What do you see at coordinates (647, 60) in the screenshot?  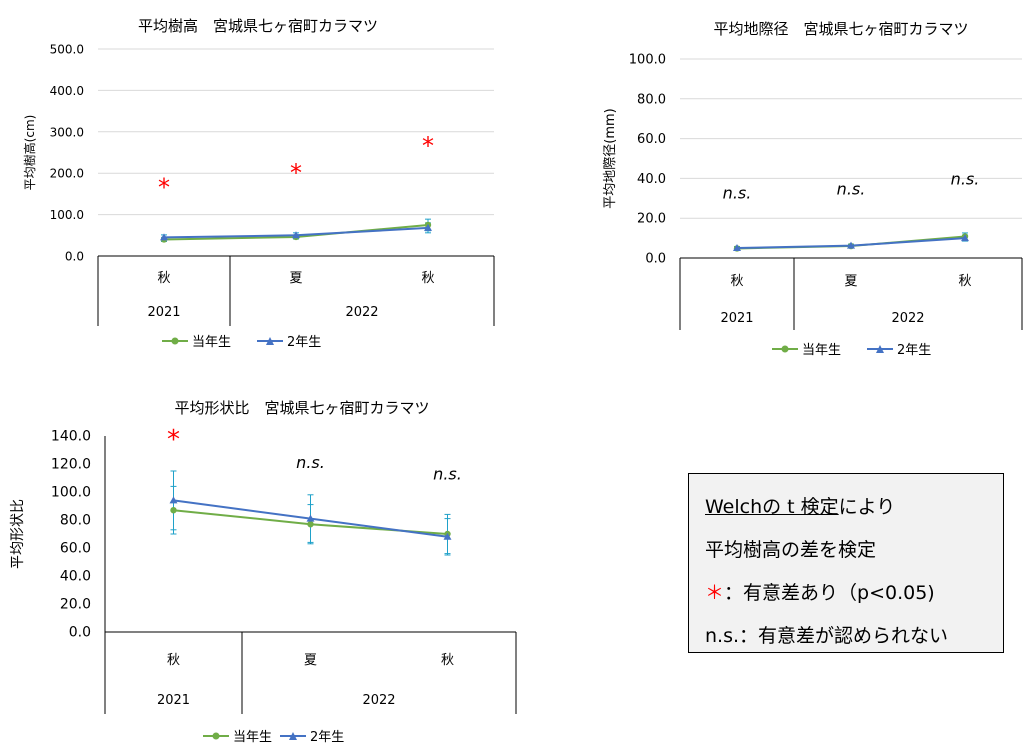 I see `chart-2-y-tick-label: 100.0` at bounding box center [647, 60].